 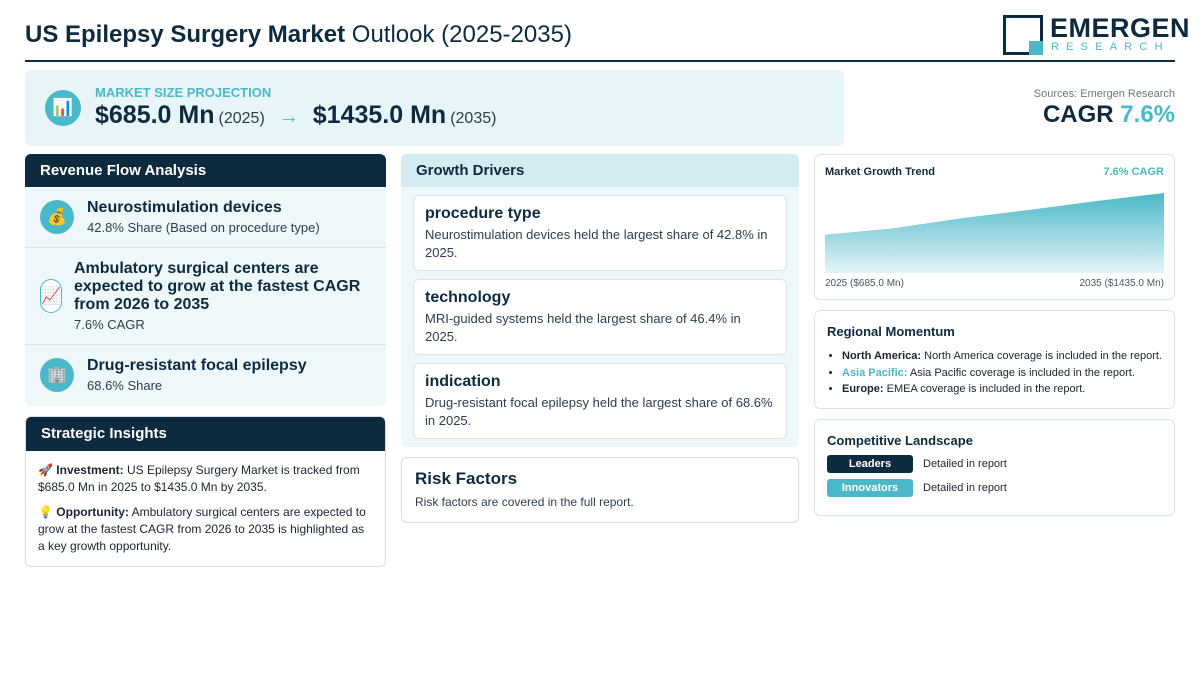 I want to click on money-bag-icon: 💰, so click(x=57, y=217).